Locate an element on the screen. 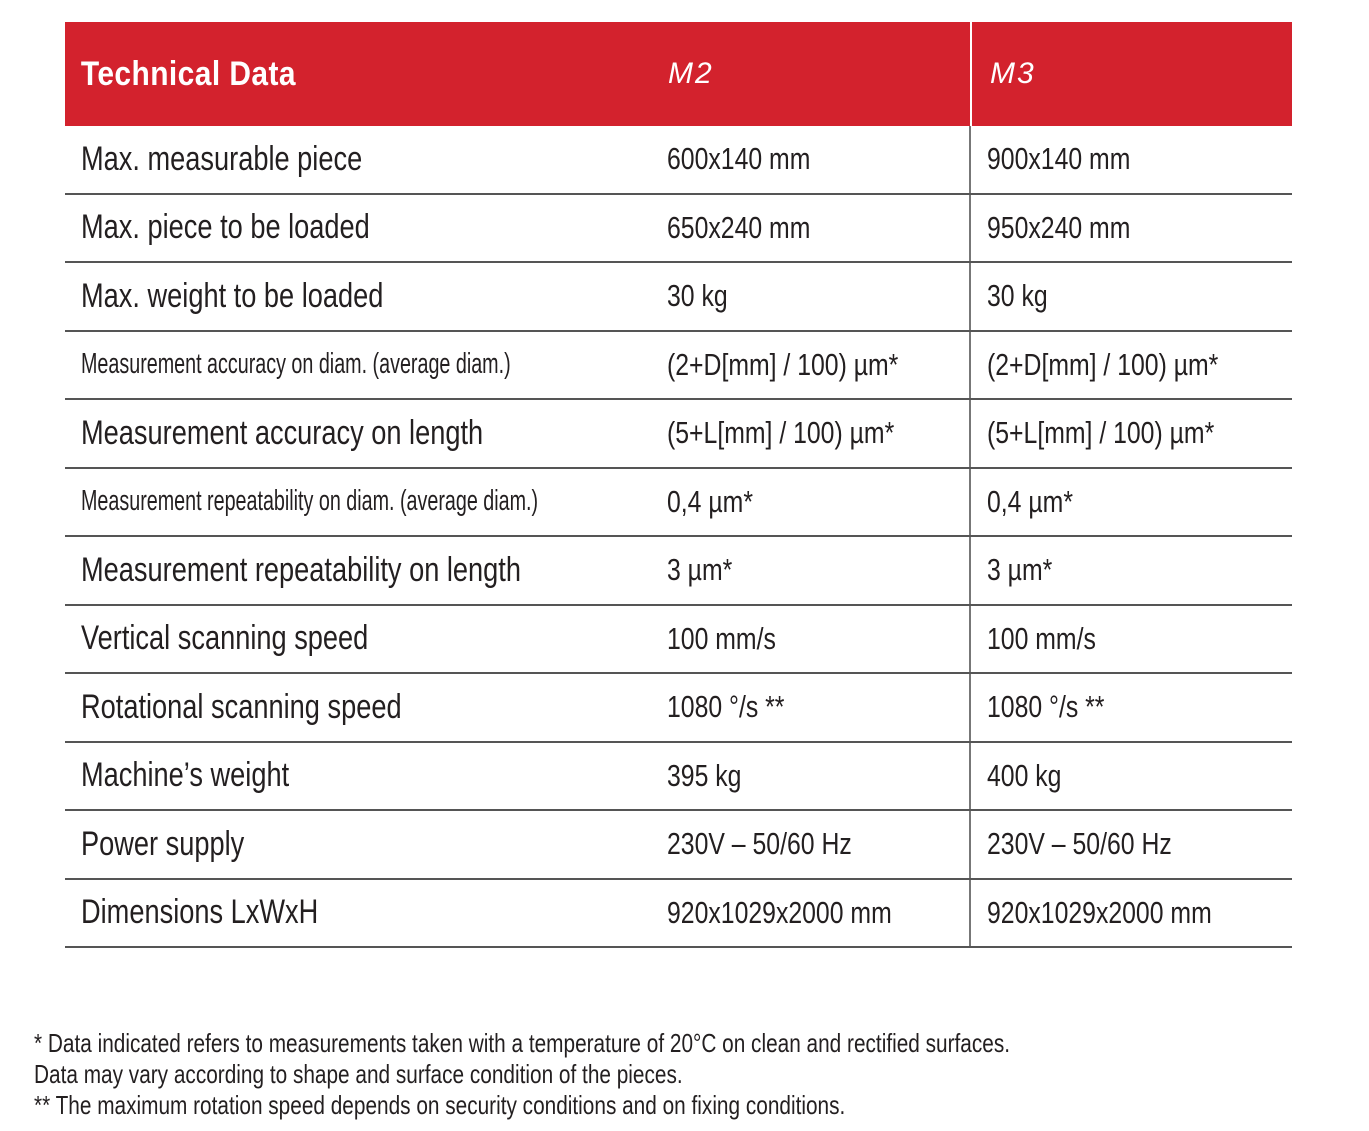  row-value-m3: (5+L[mm] / 100) µm* is located at coordinates (1131, 433).